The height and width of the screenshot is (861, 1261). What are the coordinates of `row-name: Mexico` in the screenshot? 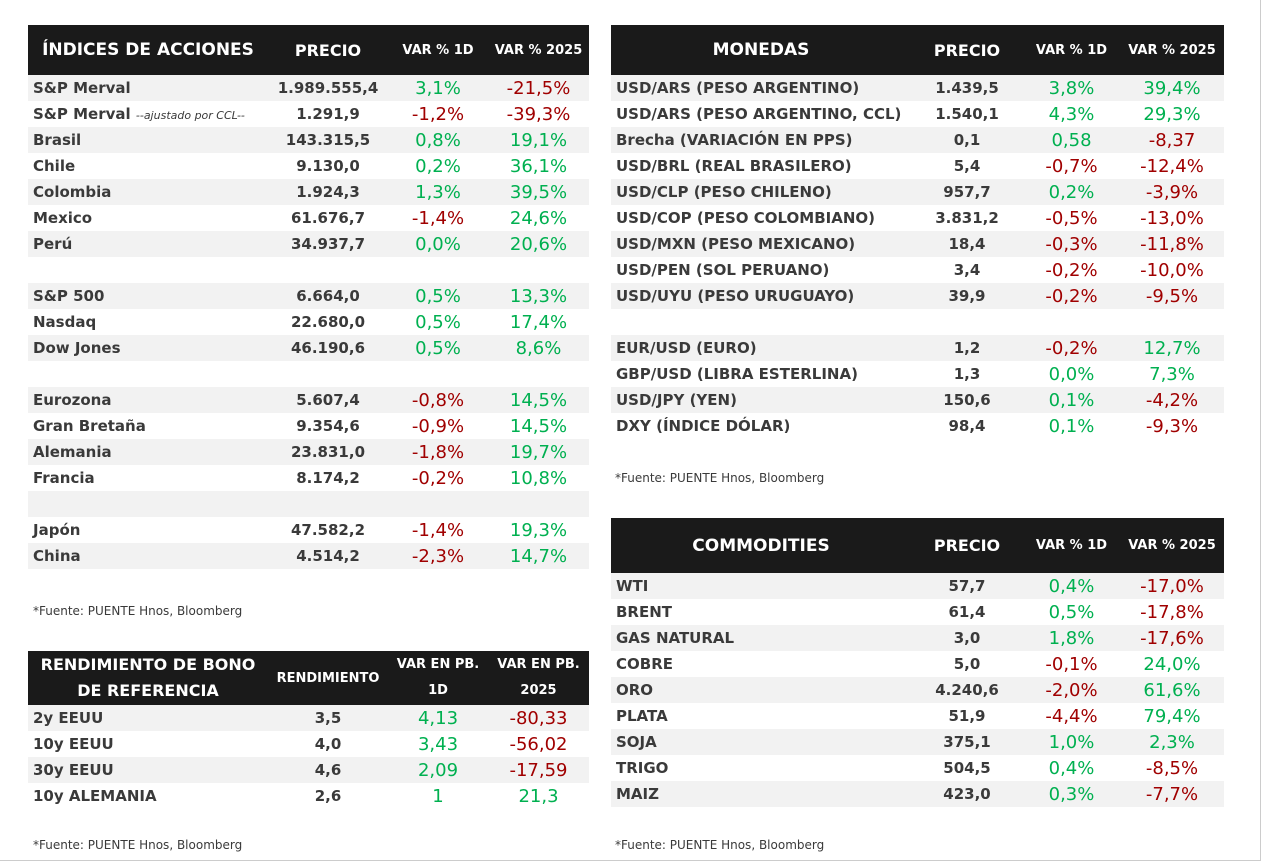 It's located at (63, 218).